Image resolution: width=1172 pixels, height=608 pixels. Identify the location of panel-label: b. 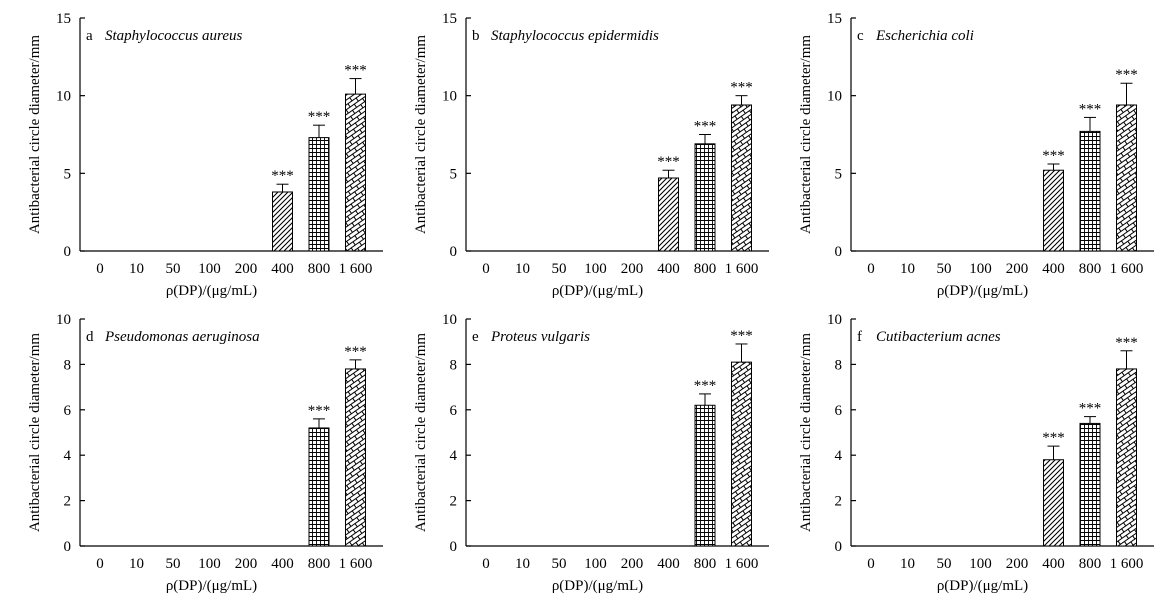
(476, 36).